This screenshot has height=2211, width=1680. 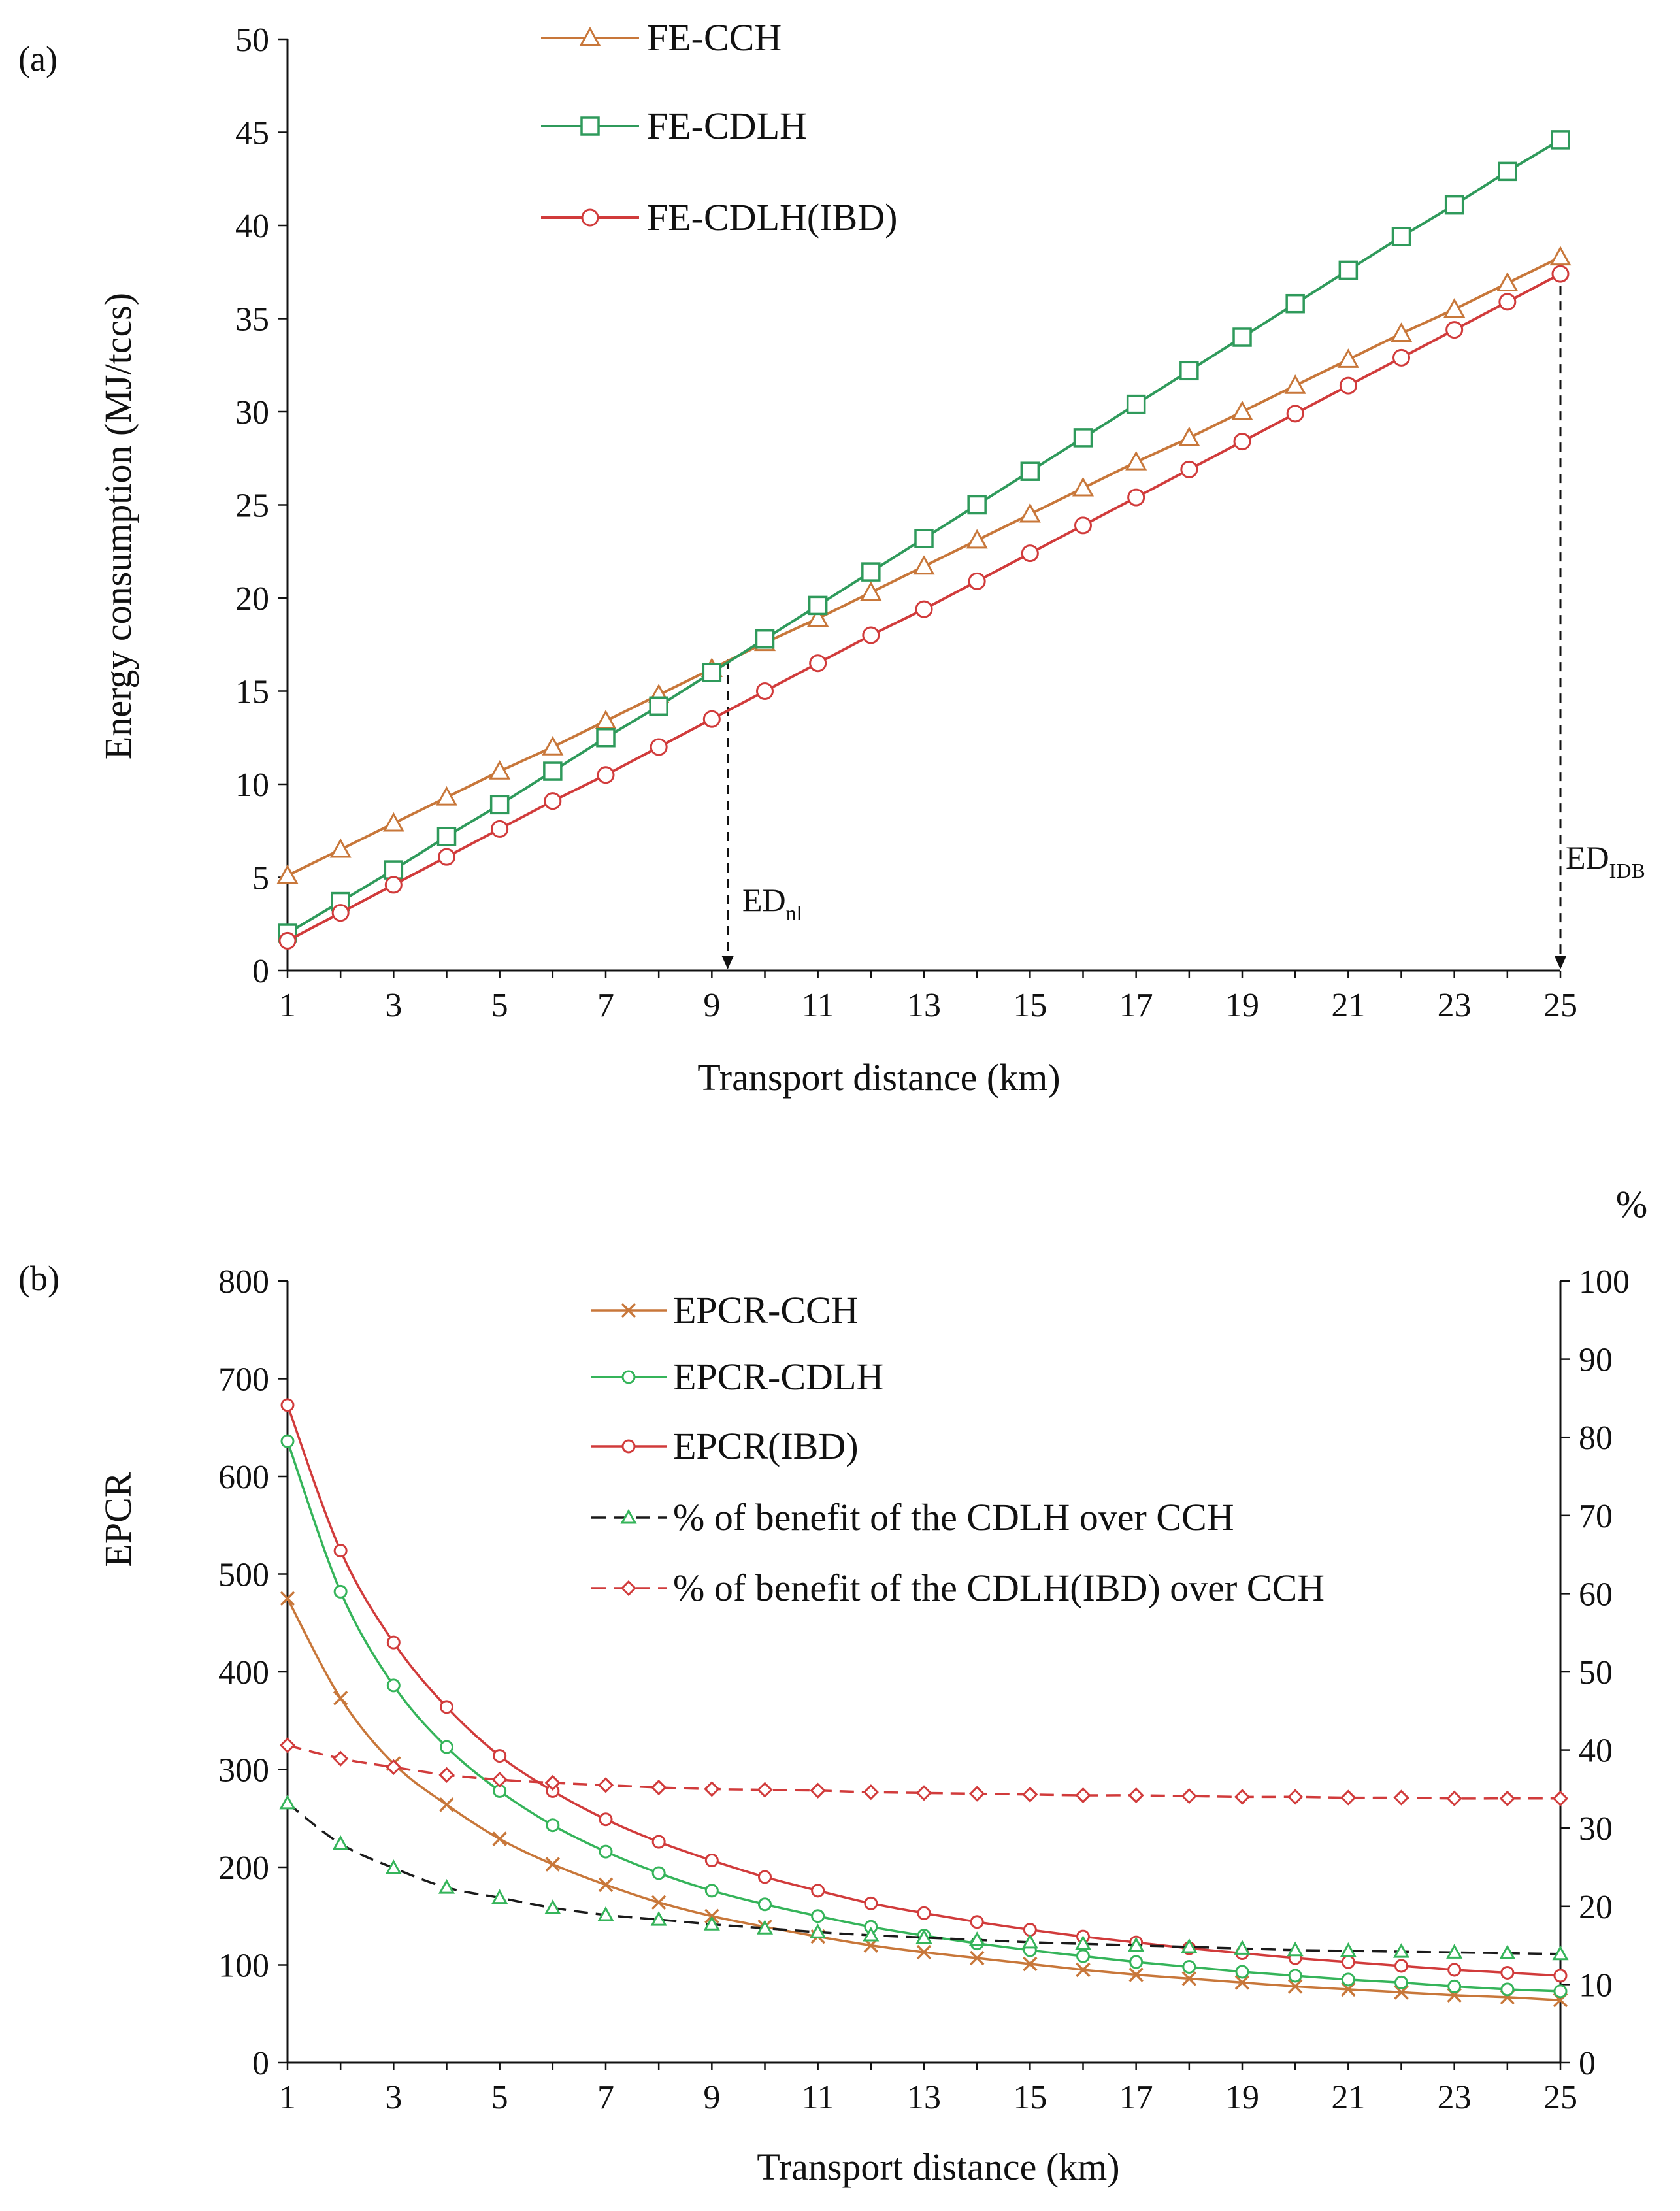 What do you see at coordinates (499, 1005) in the screenshot?
I see `x-tick-label: 5` at bounding box center [499, 1005].